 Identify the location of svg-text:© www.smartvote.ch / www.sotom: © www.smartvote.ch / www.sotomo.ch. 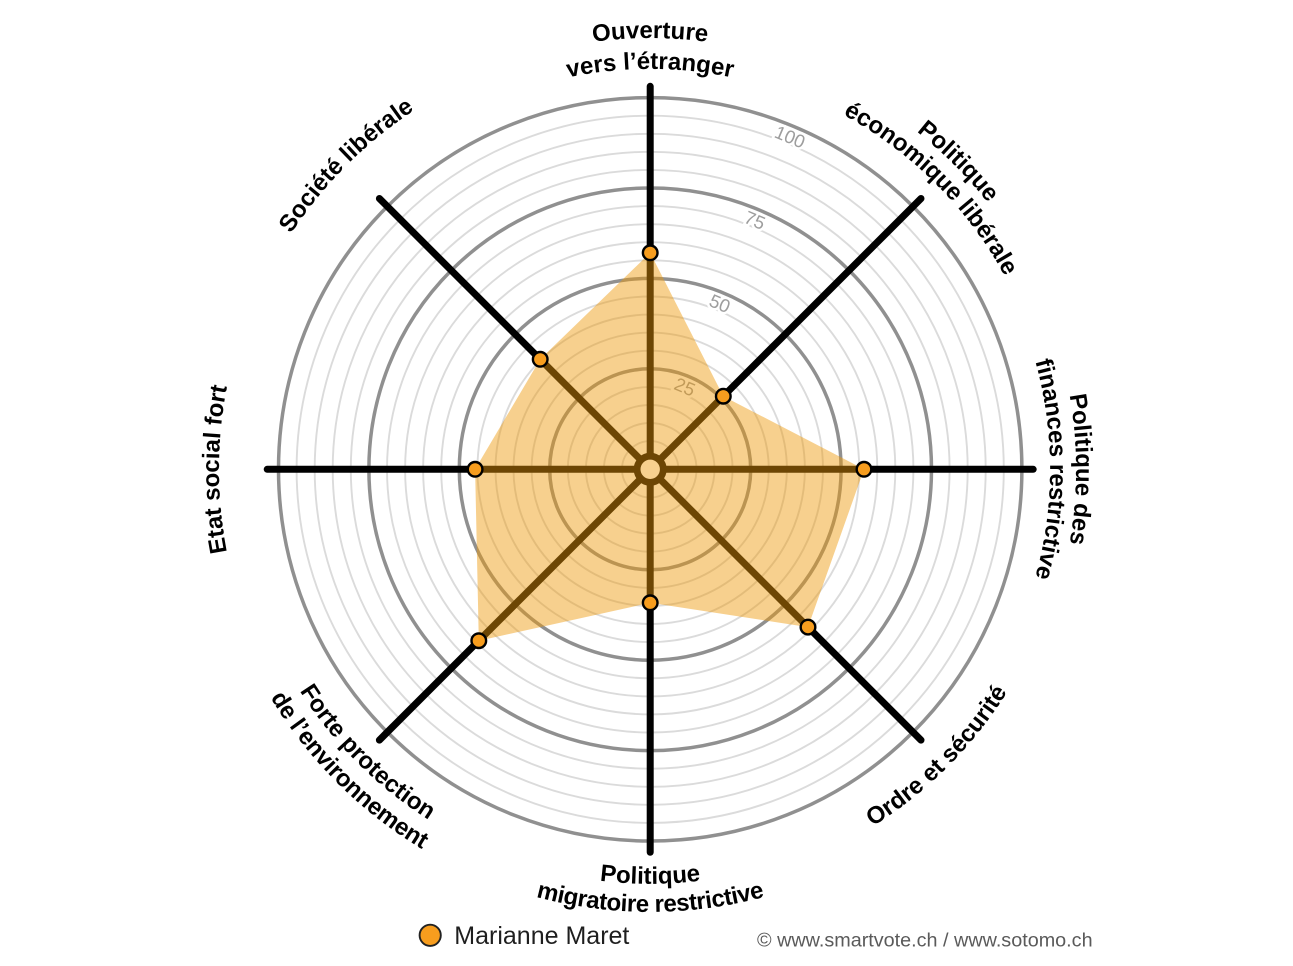
(925, 941).